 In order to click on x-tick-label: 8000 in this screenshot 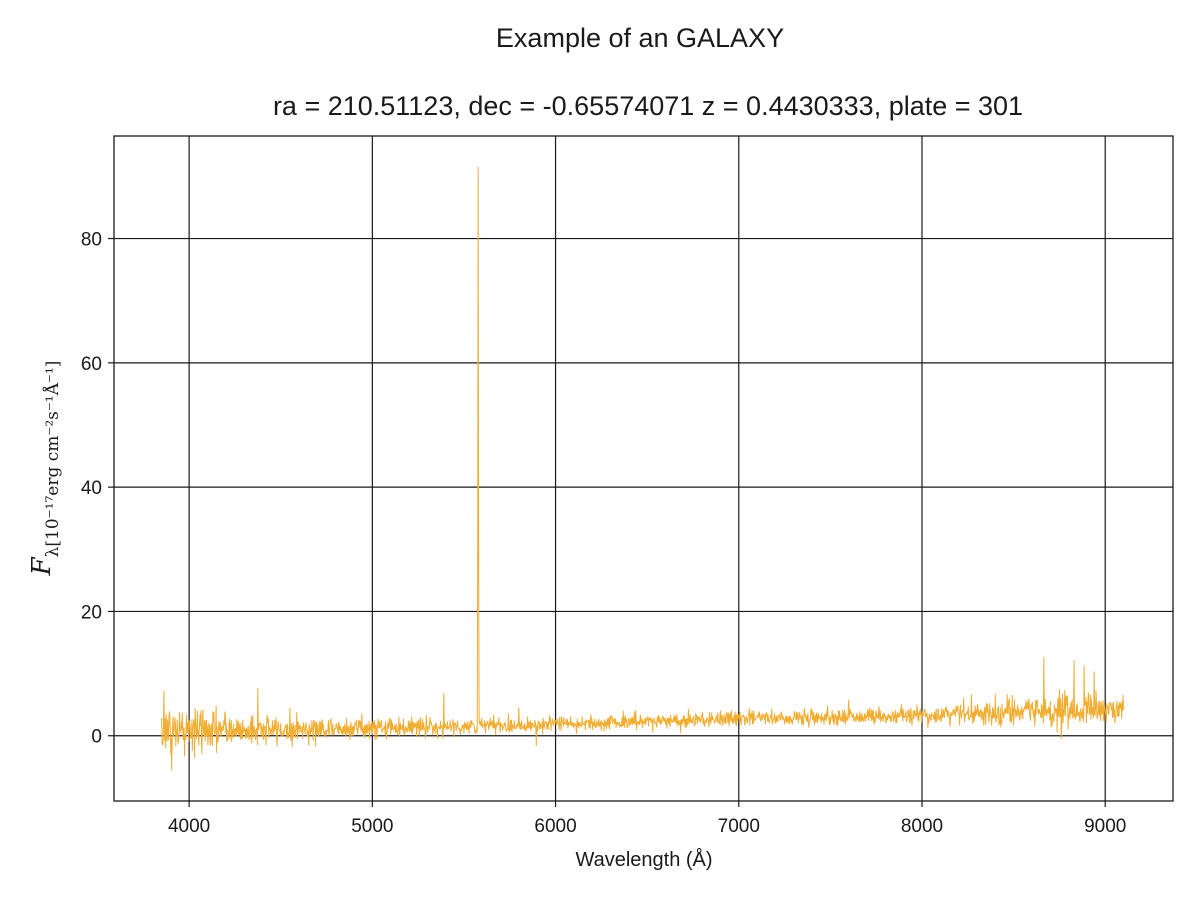, I will do `click(922, 826)`.